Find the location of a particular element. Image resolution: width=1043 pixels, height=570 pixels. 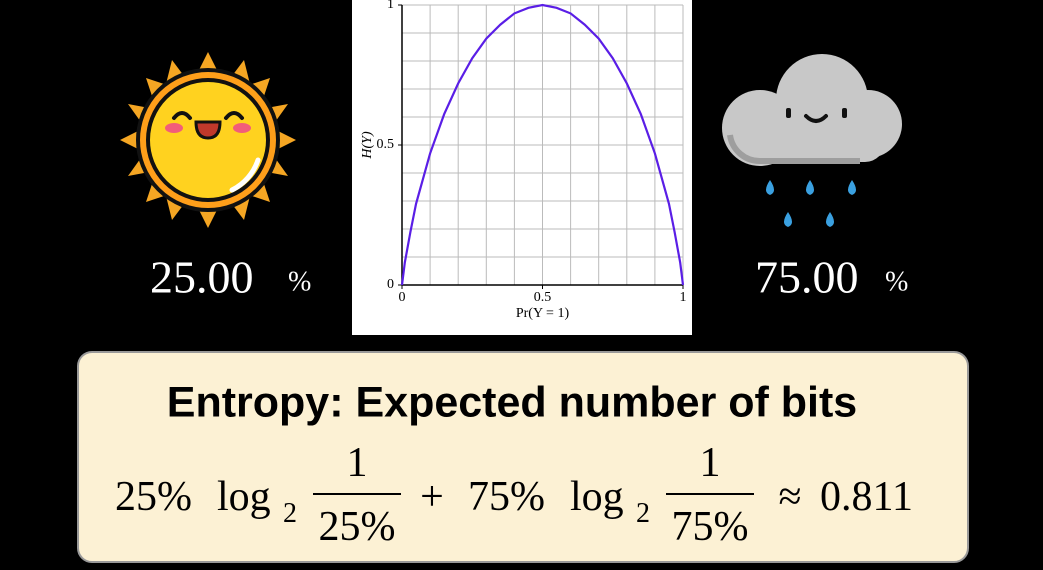

denominator: 75% is located at coordinates (710, 527).